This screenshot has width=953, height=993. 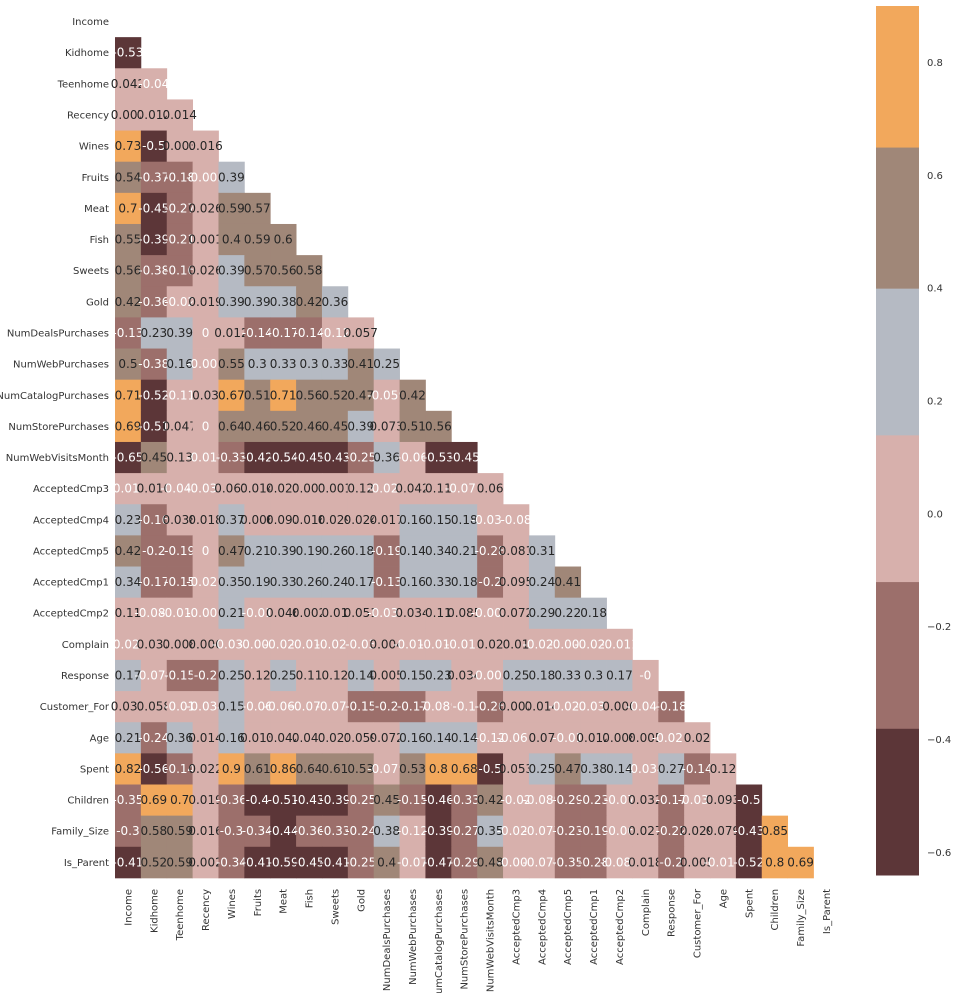 I want to click on cell-value-label: -0.36, so click(x=308, y=831).